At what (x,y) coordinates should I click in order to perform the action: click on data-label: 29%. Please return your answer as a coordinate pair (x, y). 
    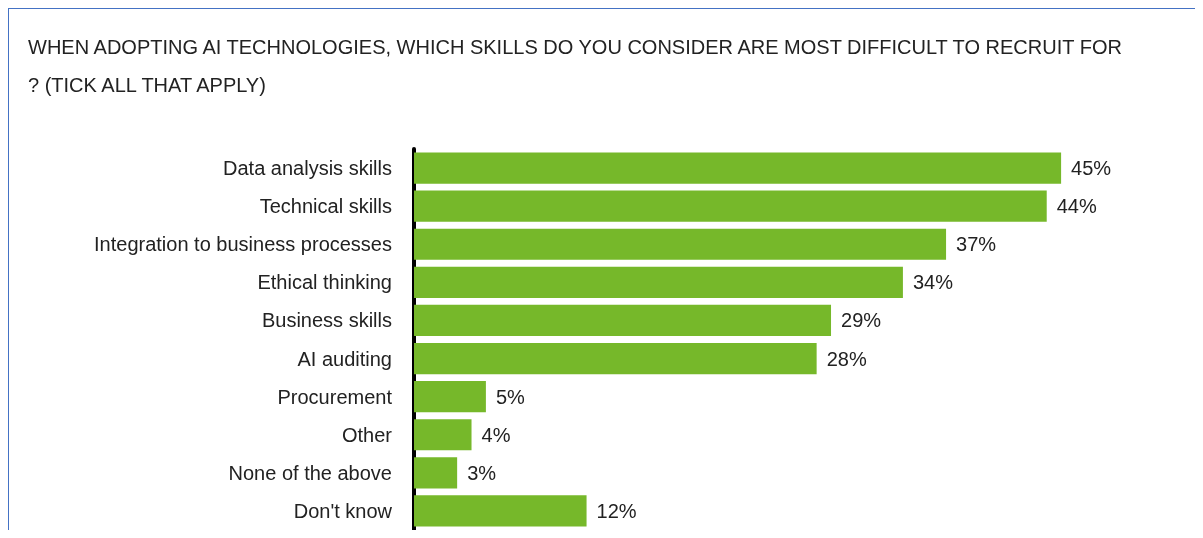
    Looking at the image, I should click on (861, 320).